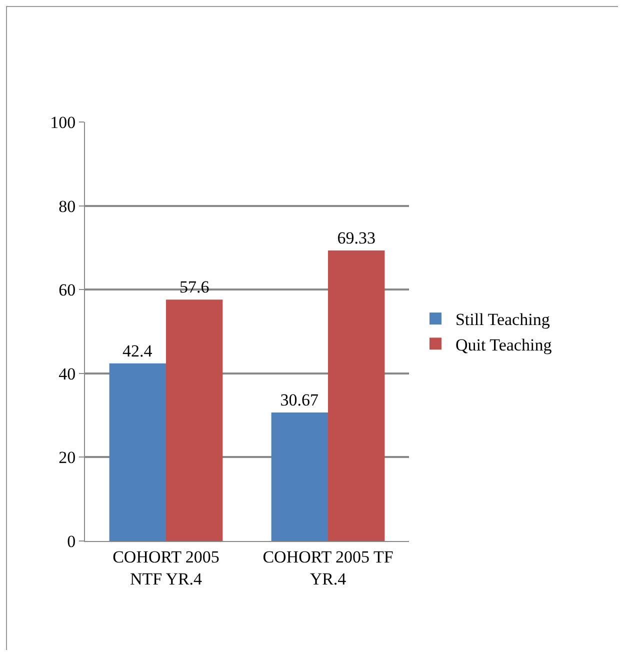 The width and height of the screenshot is (626, 652). Describe the element at coordinates (67, 374) in the screenshot. I see `y-tick-label: 40` at that location.